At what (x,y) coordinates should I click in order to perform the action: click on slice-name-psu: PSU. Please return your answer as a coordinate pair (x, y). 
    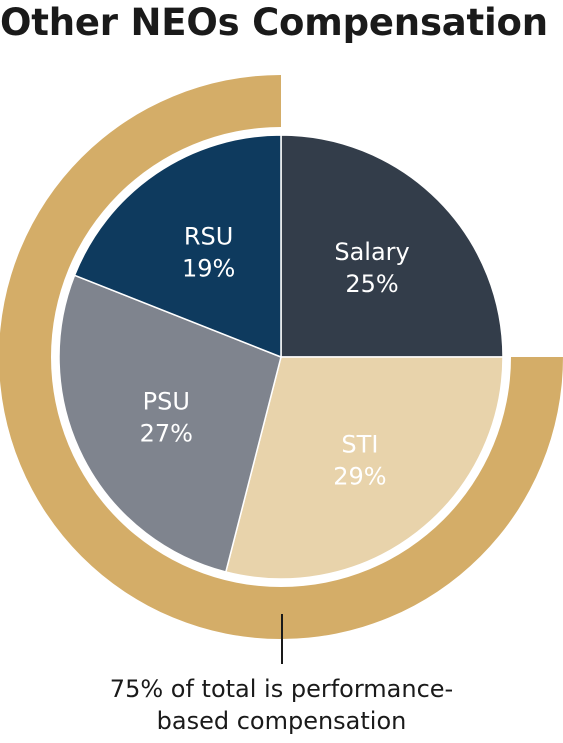
    Looking at the image, I should click on (166, 401).